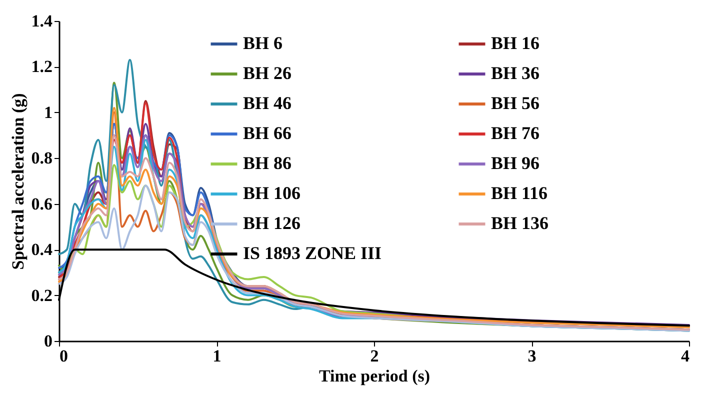 The width and height of the screenshot is (716, 408). What do you see at coordinates (374, 376) in the screenshot?
I see `x-axis-title: Time period (s)` at bounding box center [374, 376].